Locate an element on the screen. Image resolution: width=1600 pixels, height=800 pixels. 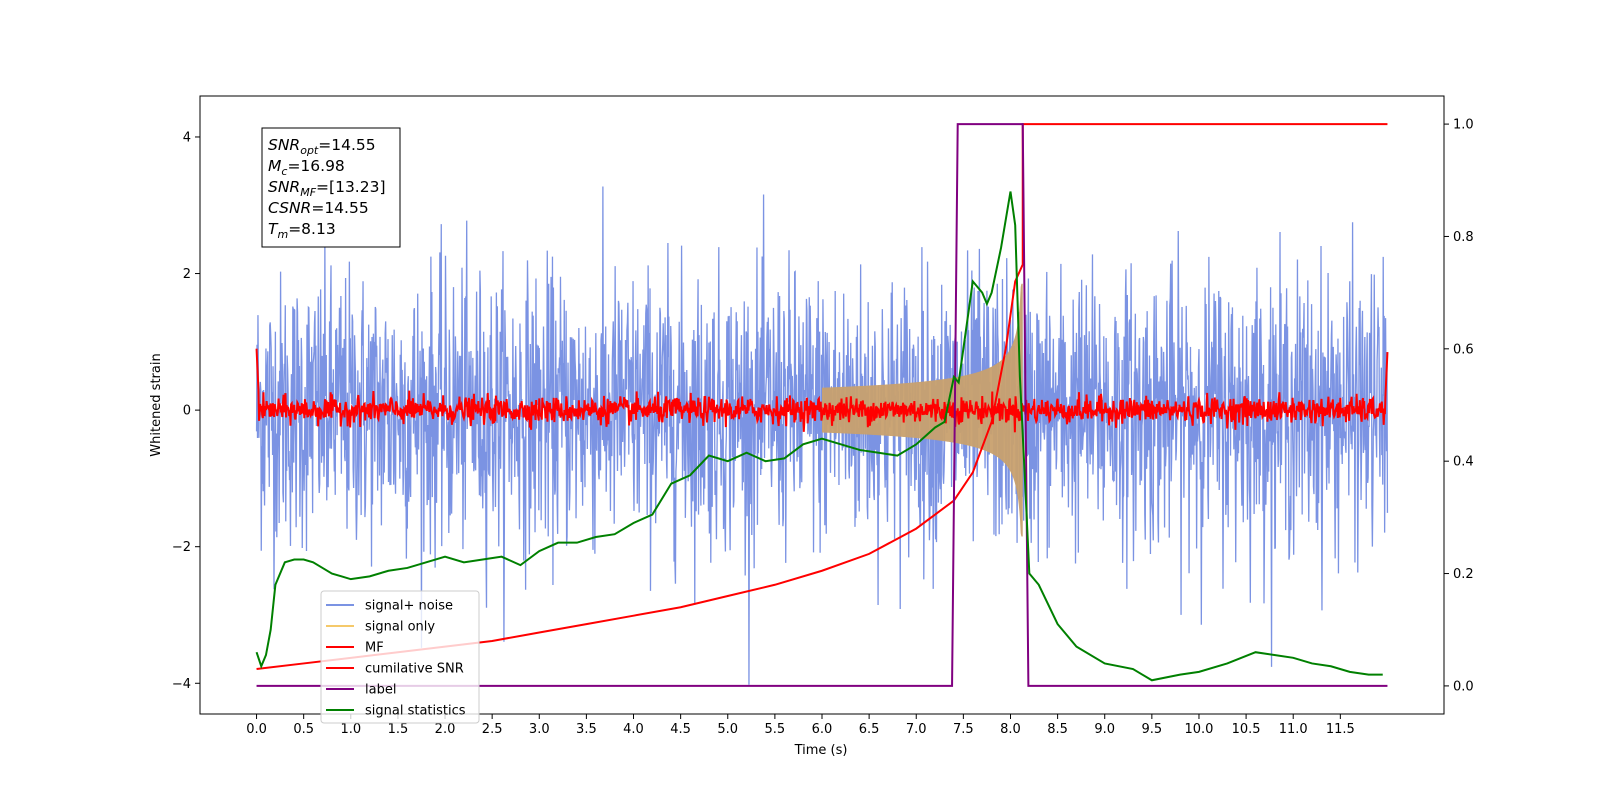
y-tick-label: 4 is located at coordinates (187, 137).